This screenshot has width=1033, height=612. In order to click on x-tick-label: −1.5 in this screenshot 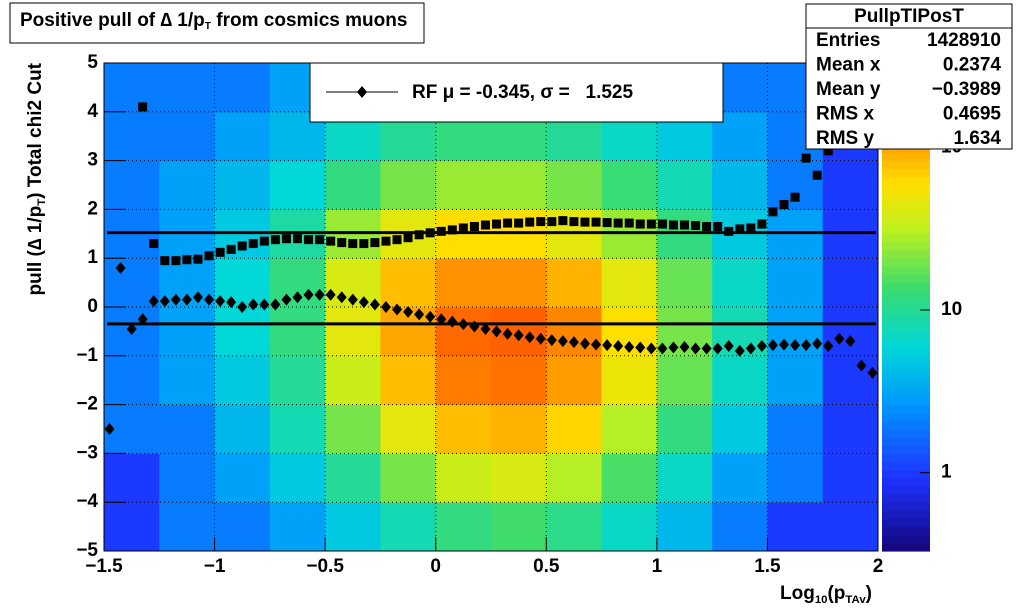, I will do `click(104, 566)`.